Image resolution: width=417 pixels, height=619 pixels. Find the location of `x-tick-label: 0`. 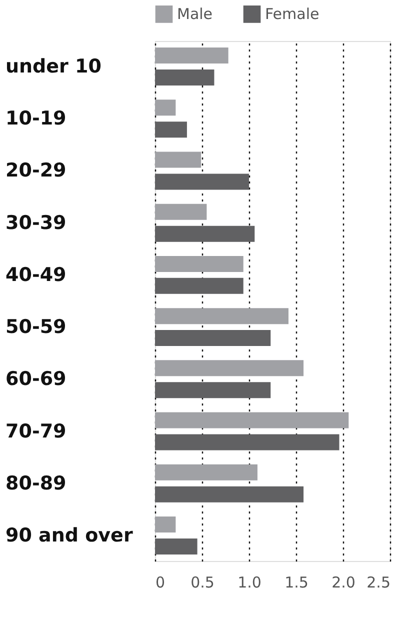

x-tick-label: 0 is located at coordinates (161, 583).